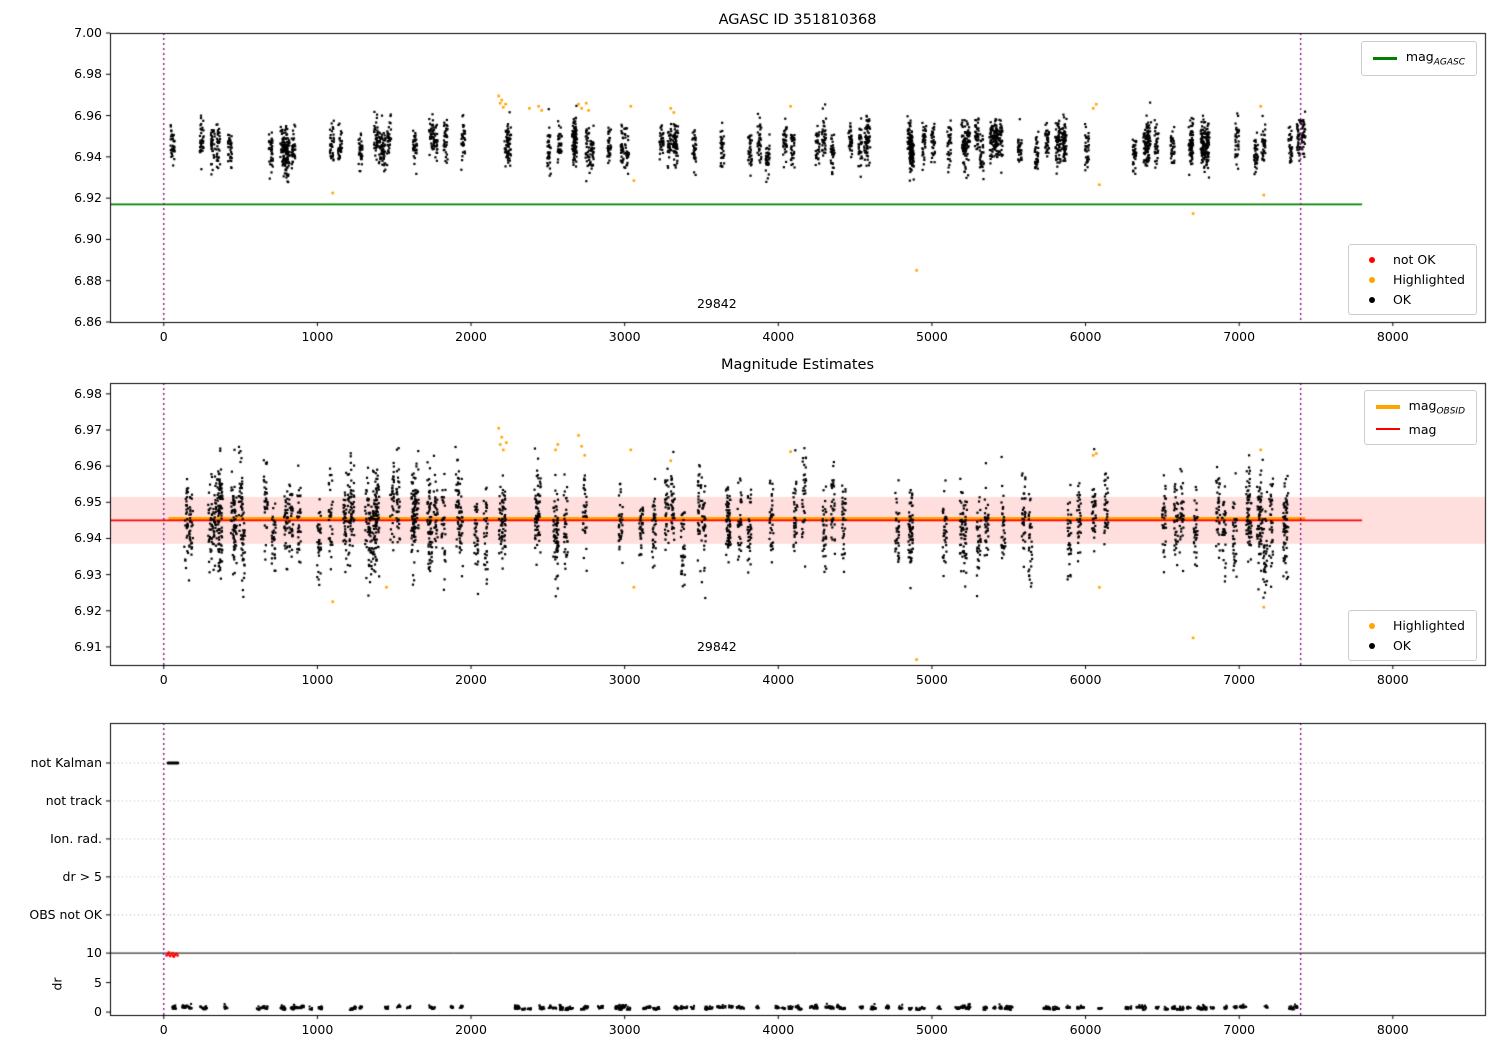 Image resolution: width=1500 pixels, height=1050 pixels. I want to click on legend-item: mag, so click(1420, 429).